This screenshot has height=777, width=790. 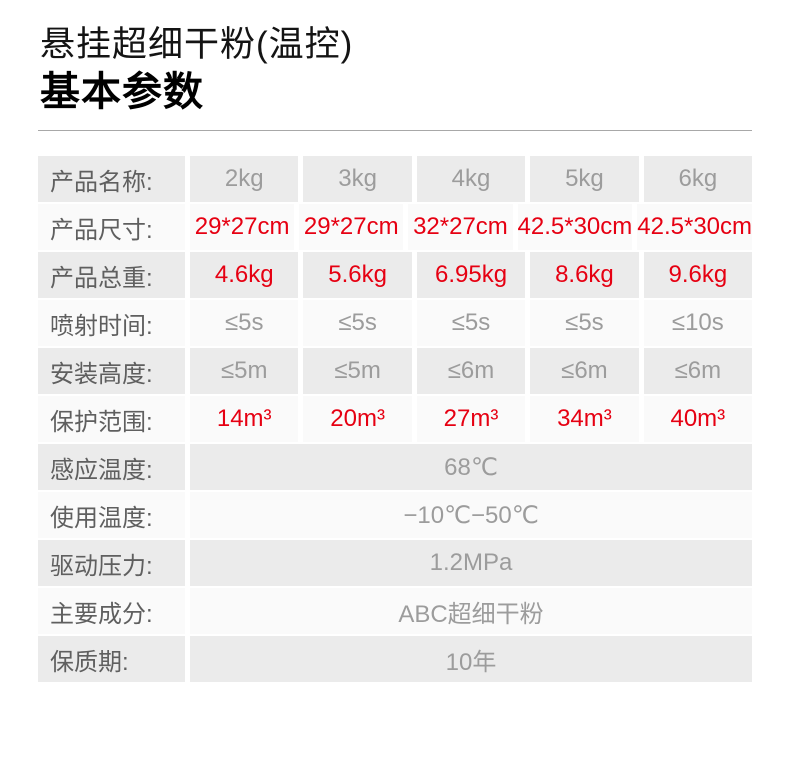 What do you see at coordinates (471, 467) in the screenshot?
I see `row-value-merged: 68℃` at bounding box center [471, 467].